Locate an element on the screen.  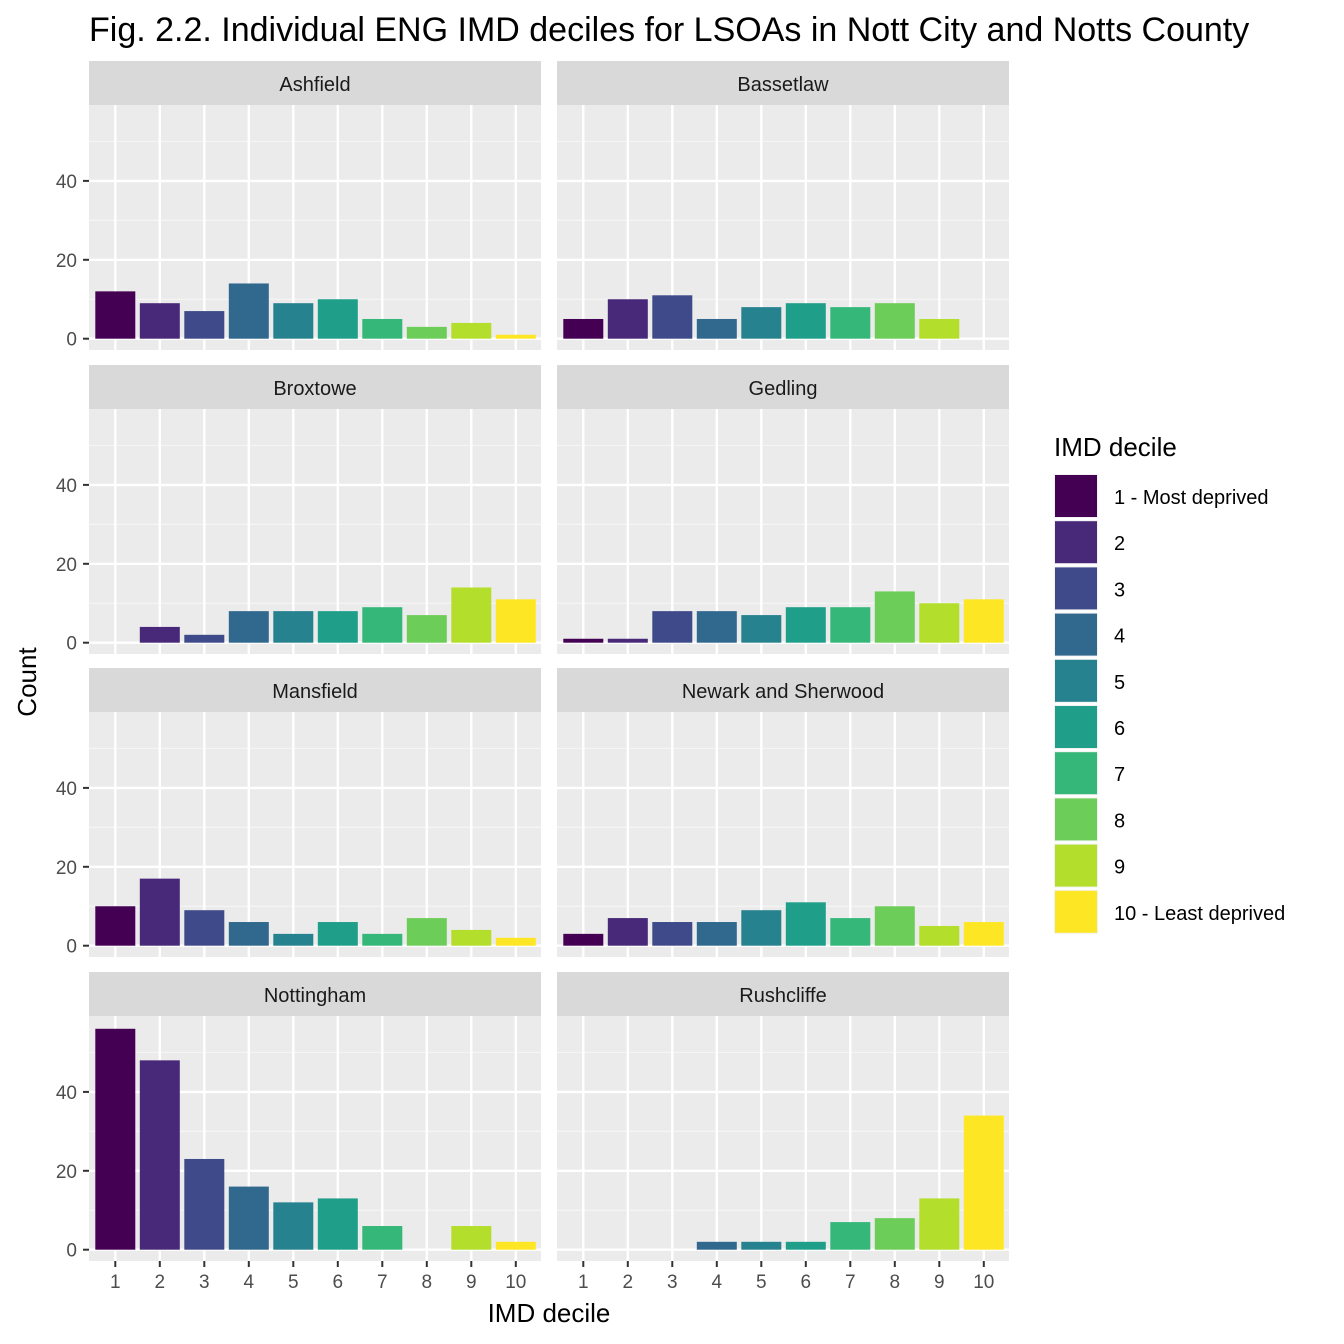
facet-label: Newark and Sherwood is located at coordinates (783, 692).